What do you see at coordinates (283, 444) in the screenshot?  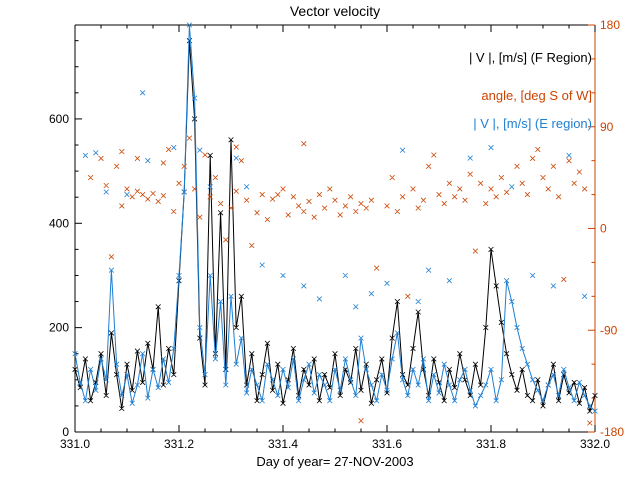 I see `x-tick-label: 331.4` at bounding box center [283, 444].